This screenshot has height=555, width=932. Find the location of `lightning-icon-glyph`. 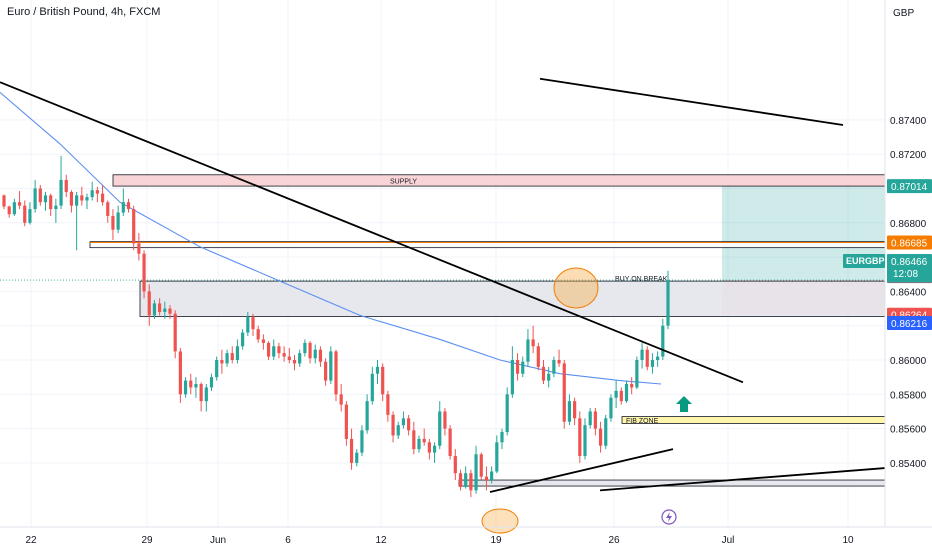

lightning-icon-glyph is located at coordinates (669, 517).